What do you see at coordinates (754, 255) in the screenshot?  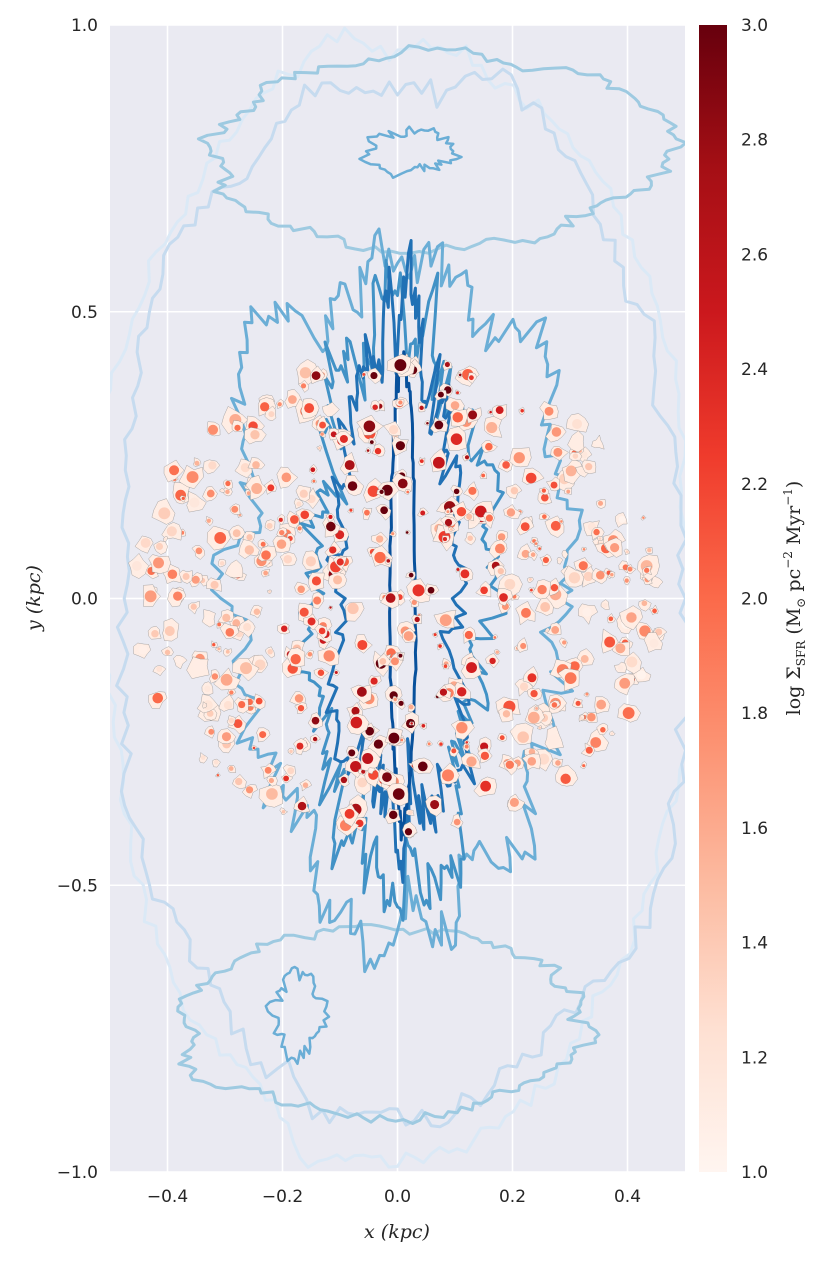 I see `colorbar-tick-label: 2.6` at bounding box center [754, 255].